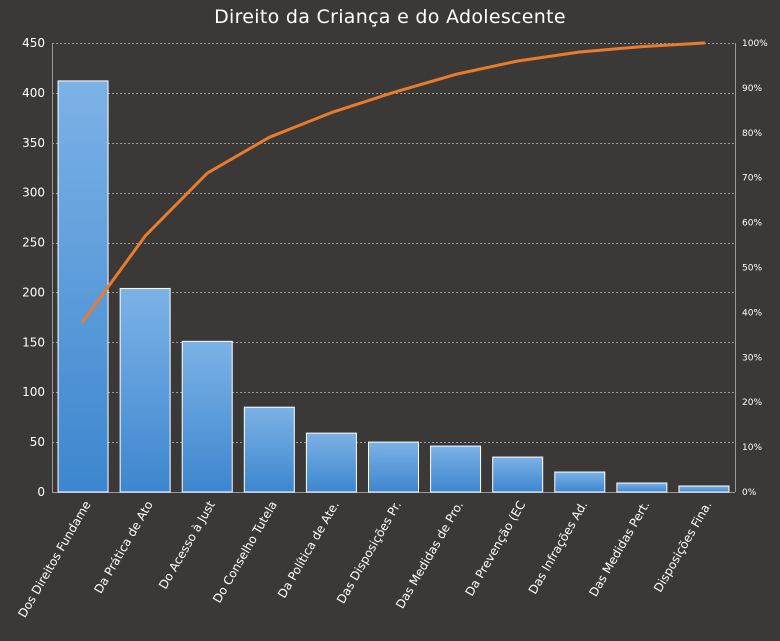 The image size is (780, 641). I want to click on x-tick-label: Da Prática de Ato, so click(123, 547).